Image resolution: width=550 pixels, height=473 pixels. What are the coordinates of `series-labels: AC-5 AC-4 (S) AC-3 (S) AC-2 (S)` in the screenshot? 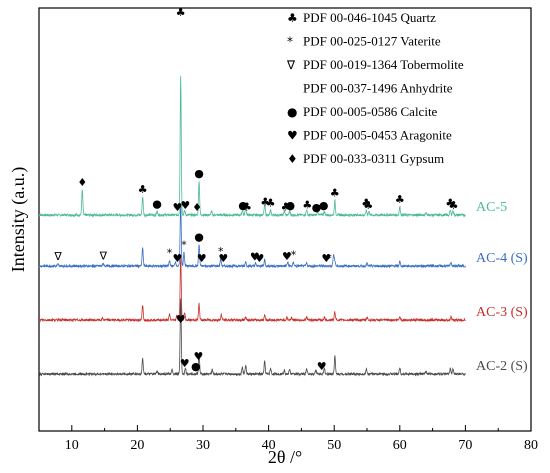 It's located at (502, 287).